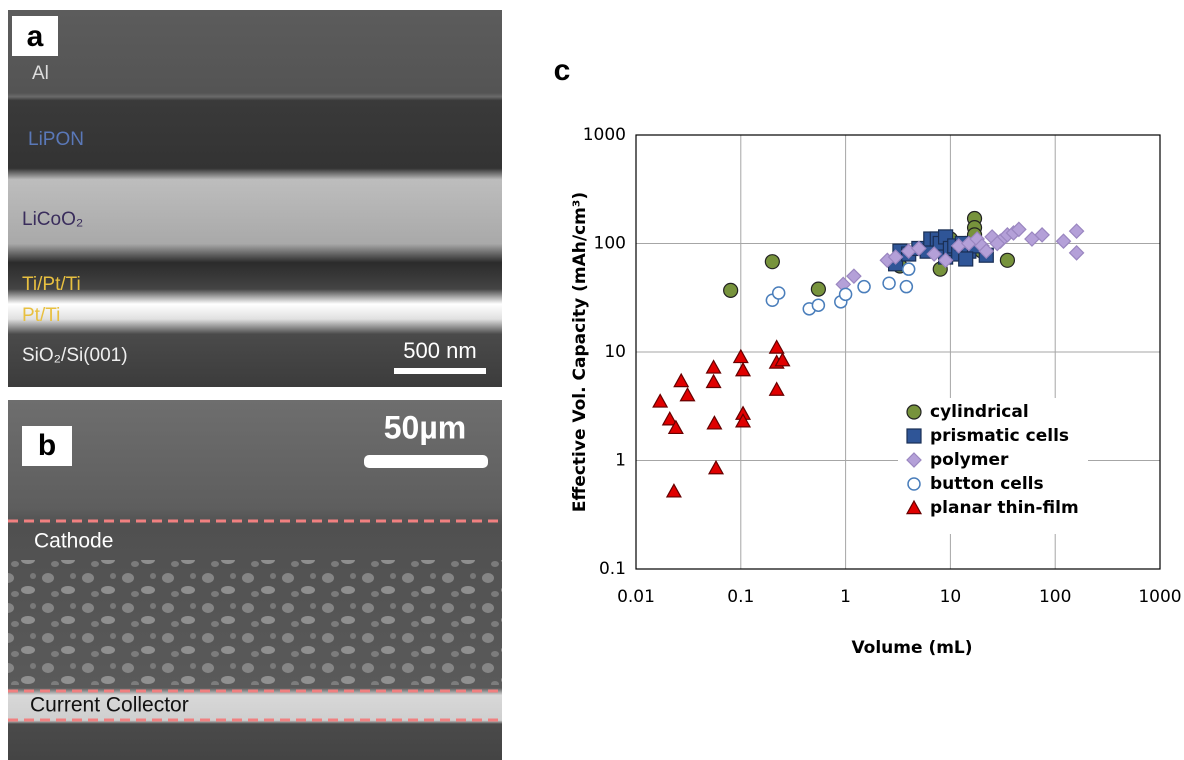 This screenshot has width=1184, height=760. What do you see at coordinates (604, 135) in the screenshot?
I see `y-tick-label: 1000` at bounding box center [604, 135].